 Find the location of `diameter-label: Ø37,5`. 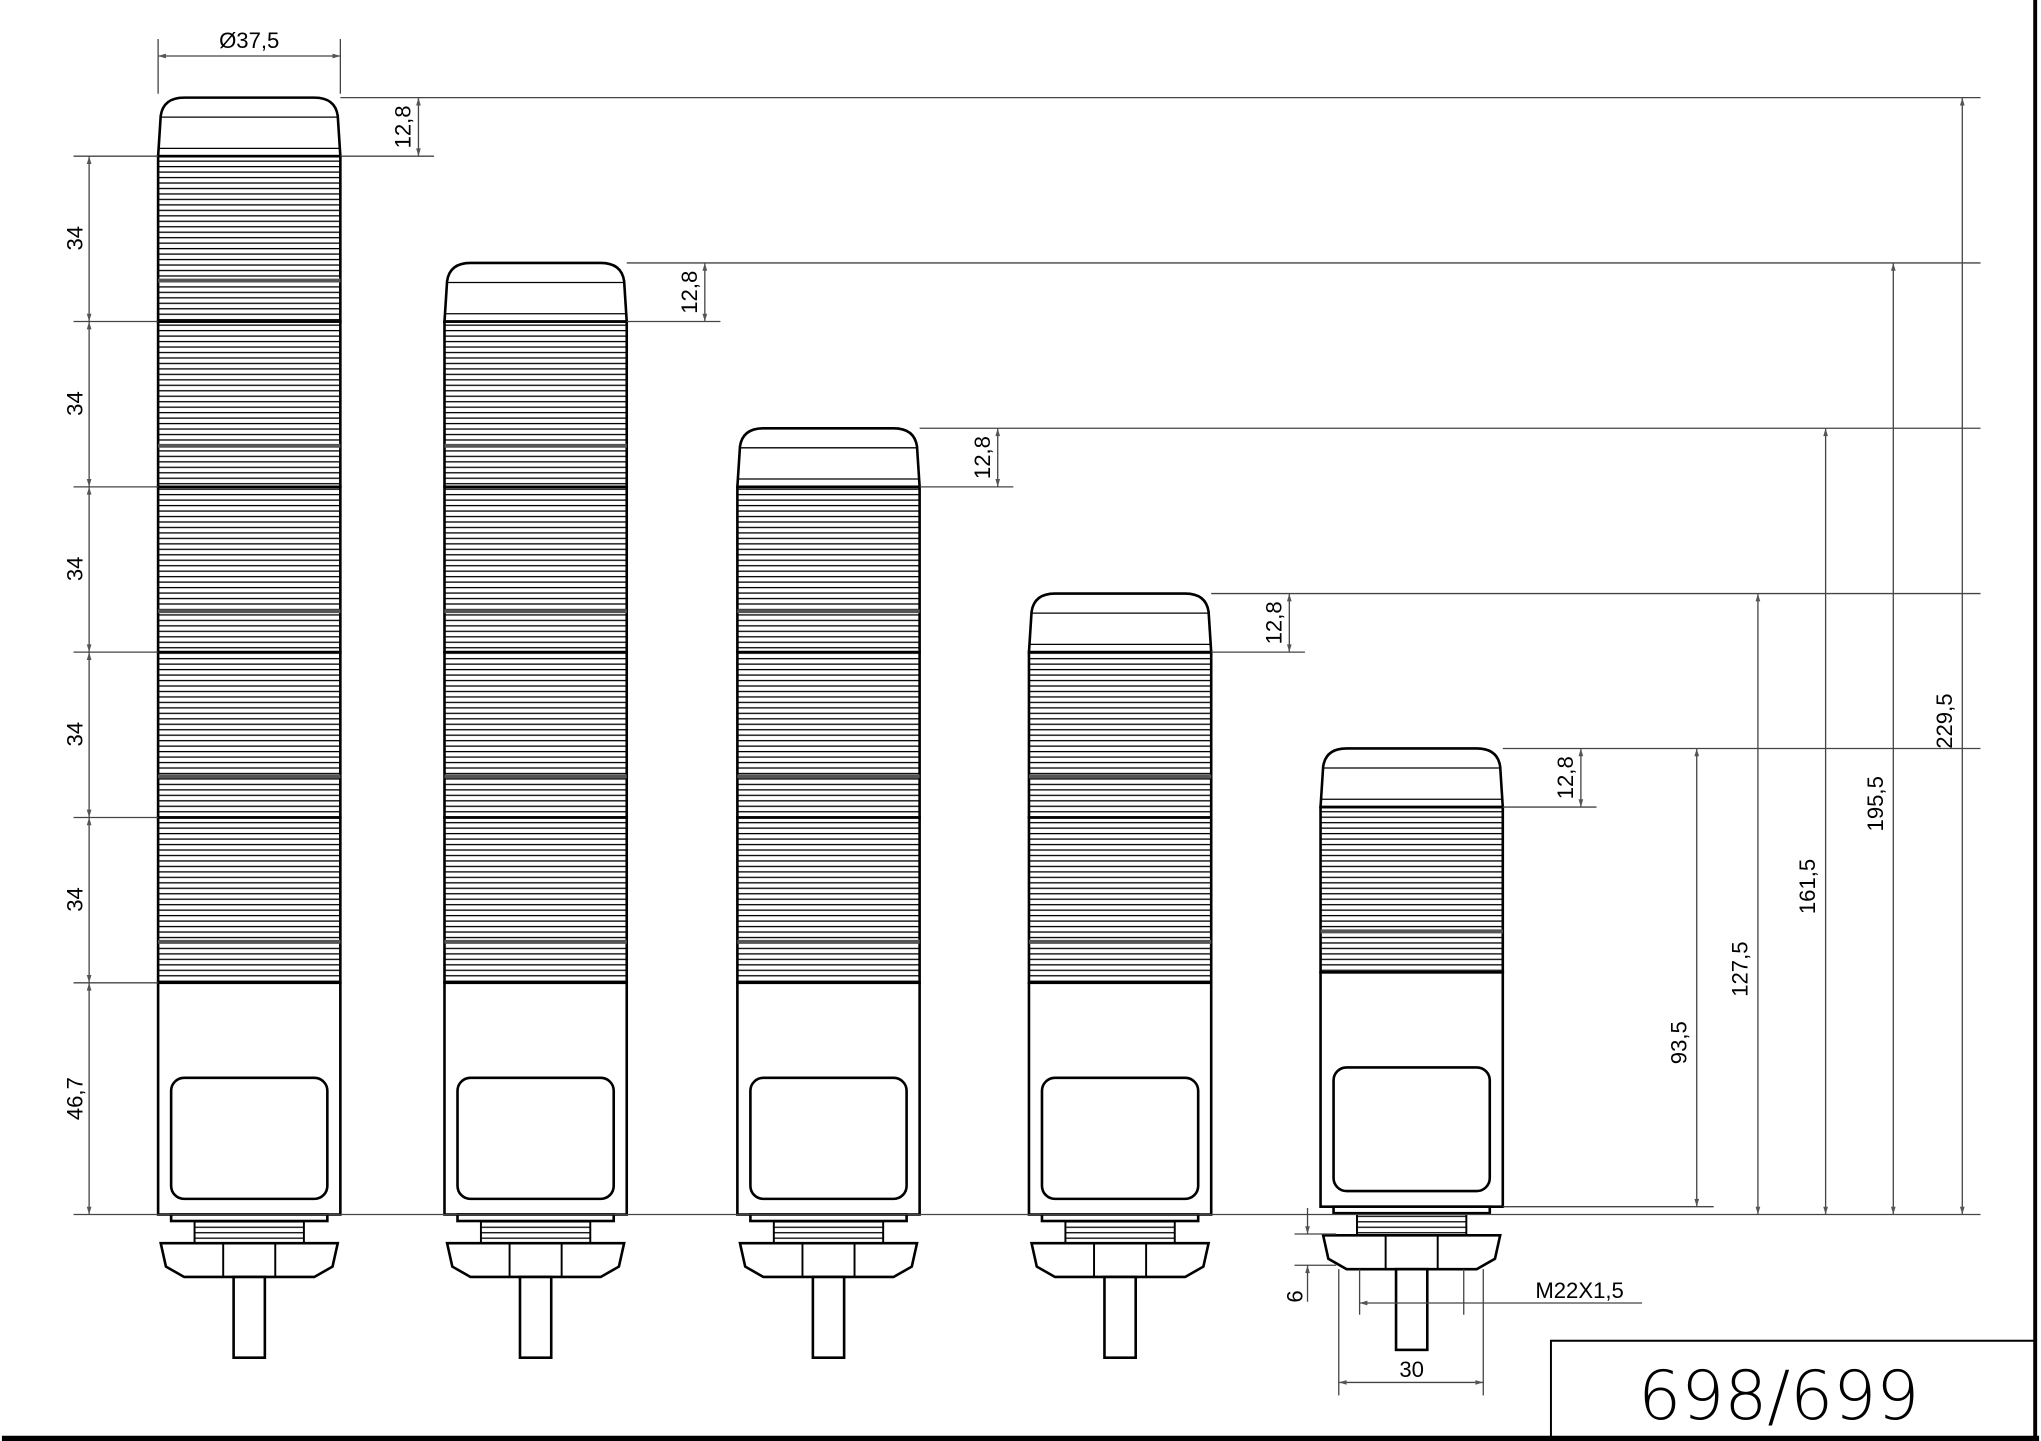

diameter-label: Ø37,5 is located at coordinates (249, 40).